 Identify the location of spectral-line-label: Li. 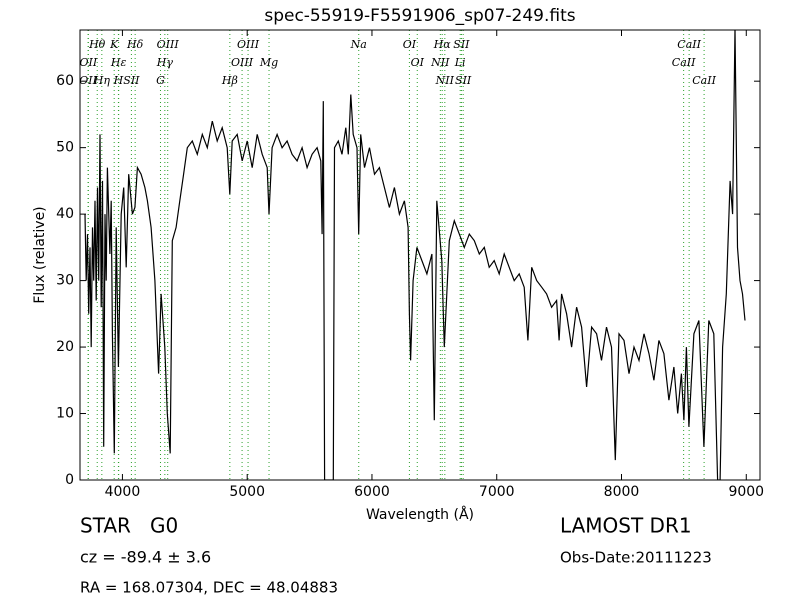
(460, 62).